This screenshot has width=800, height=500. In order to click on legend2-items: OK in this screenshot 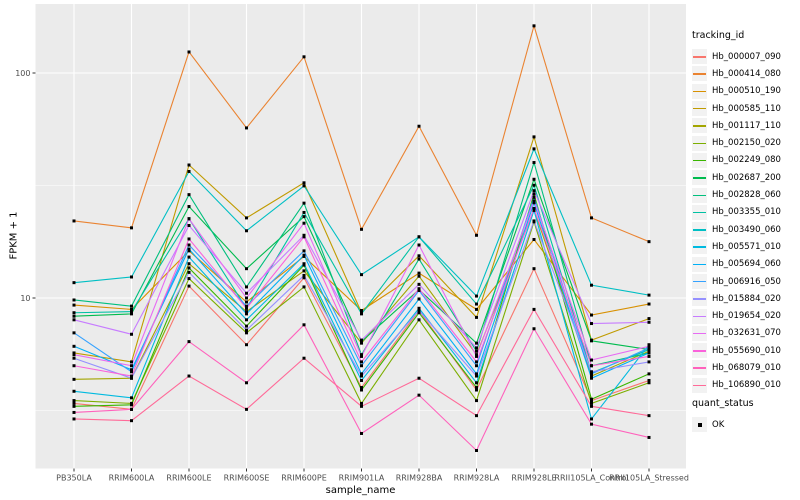, I will do `click(723, 424)`.